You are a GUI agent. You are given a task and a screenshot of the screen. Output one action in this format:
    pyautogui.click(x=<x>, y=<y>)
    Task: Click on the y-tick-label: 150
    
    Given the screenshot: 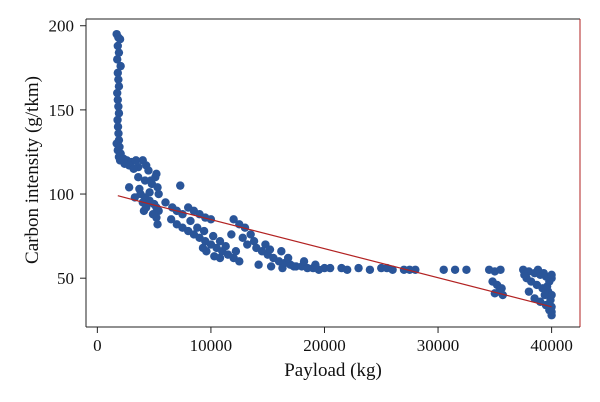 What is the action you would take?
    pyautogui.click(x=62, y=110)
    